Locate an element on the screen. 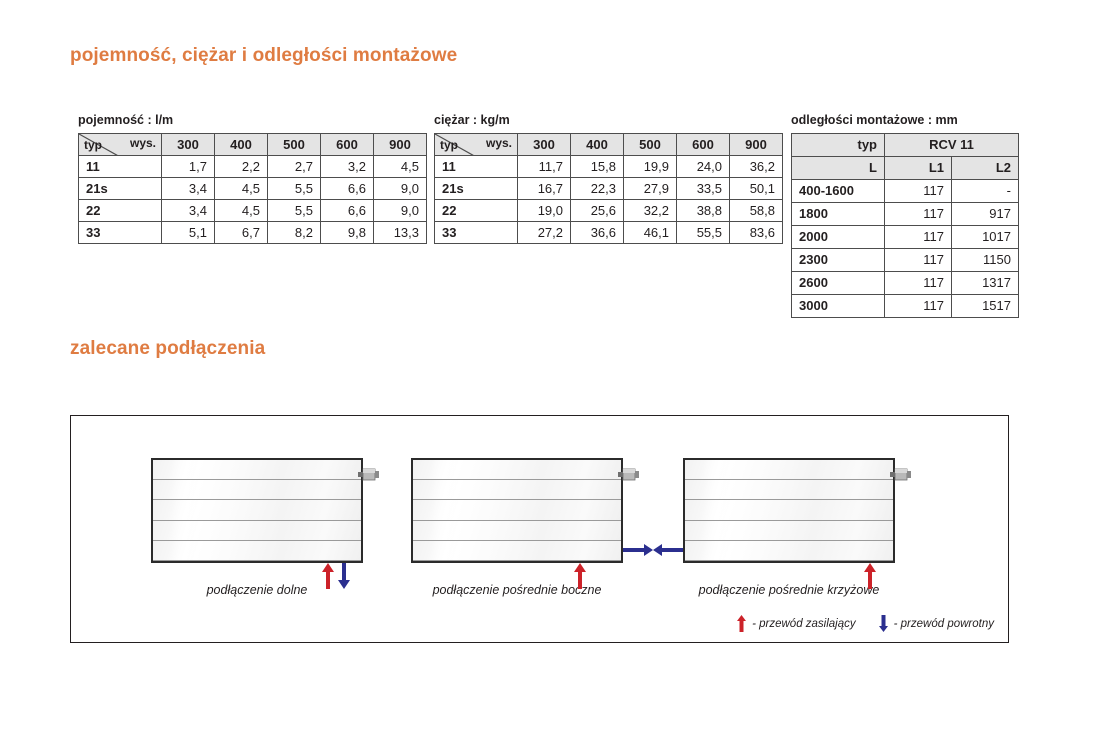  table-row: 11 1,7 2,2 2,7 3,2 4,5 is located at coordinates (252, 166).